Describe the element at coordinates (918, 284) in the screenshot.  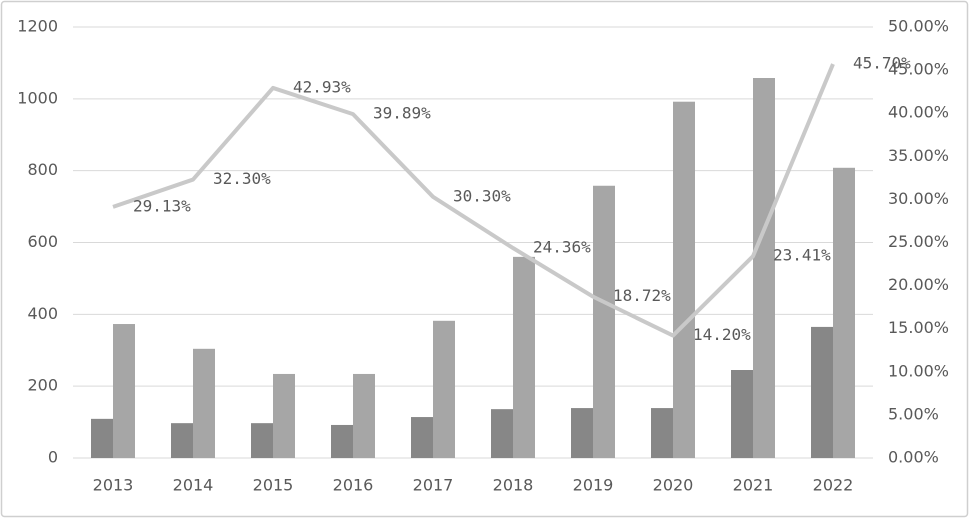
I see `y2-tick-label: 20.00%` at that location.